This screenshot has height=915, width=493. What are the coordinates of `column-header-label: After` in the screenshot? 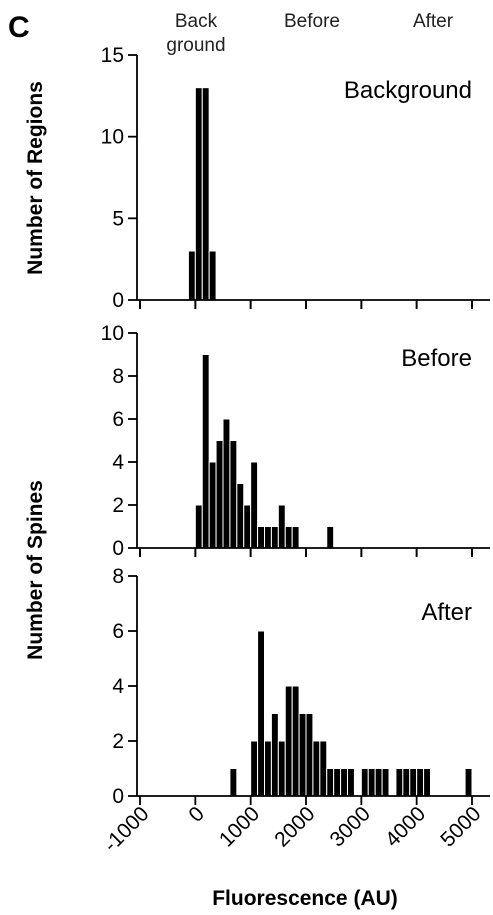 It's located at (433, 21).